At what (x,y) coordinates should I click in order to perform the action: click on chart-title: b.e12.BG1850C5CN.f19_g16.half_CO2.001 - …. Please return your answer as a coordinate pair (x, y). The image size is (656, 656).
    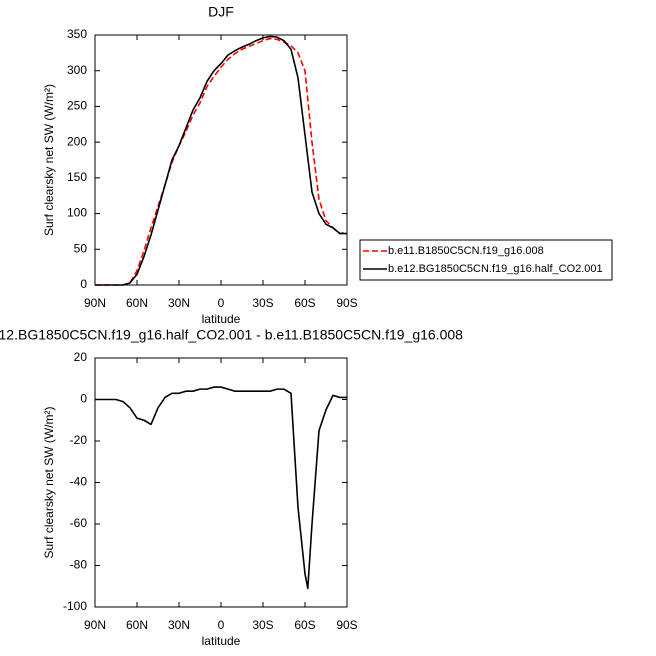
    Looking at the image, I should click on (231, 335).